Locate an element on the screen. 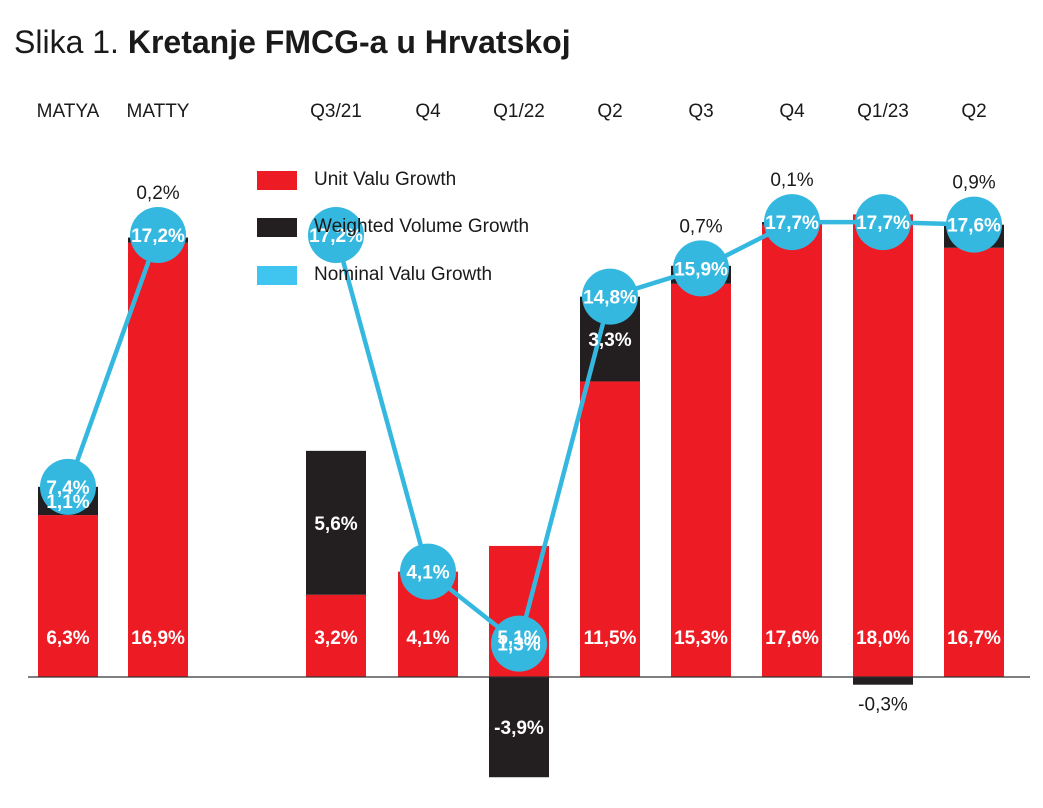 The width and height of the screenshot is (1043, 808). chart-title: Slika 1. Kretanje FMCG-a u Hrvatskoj is located at coordinates (292, 42).